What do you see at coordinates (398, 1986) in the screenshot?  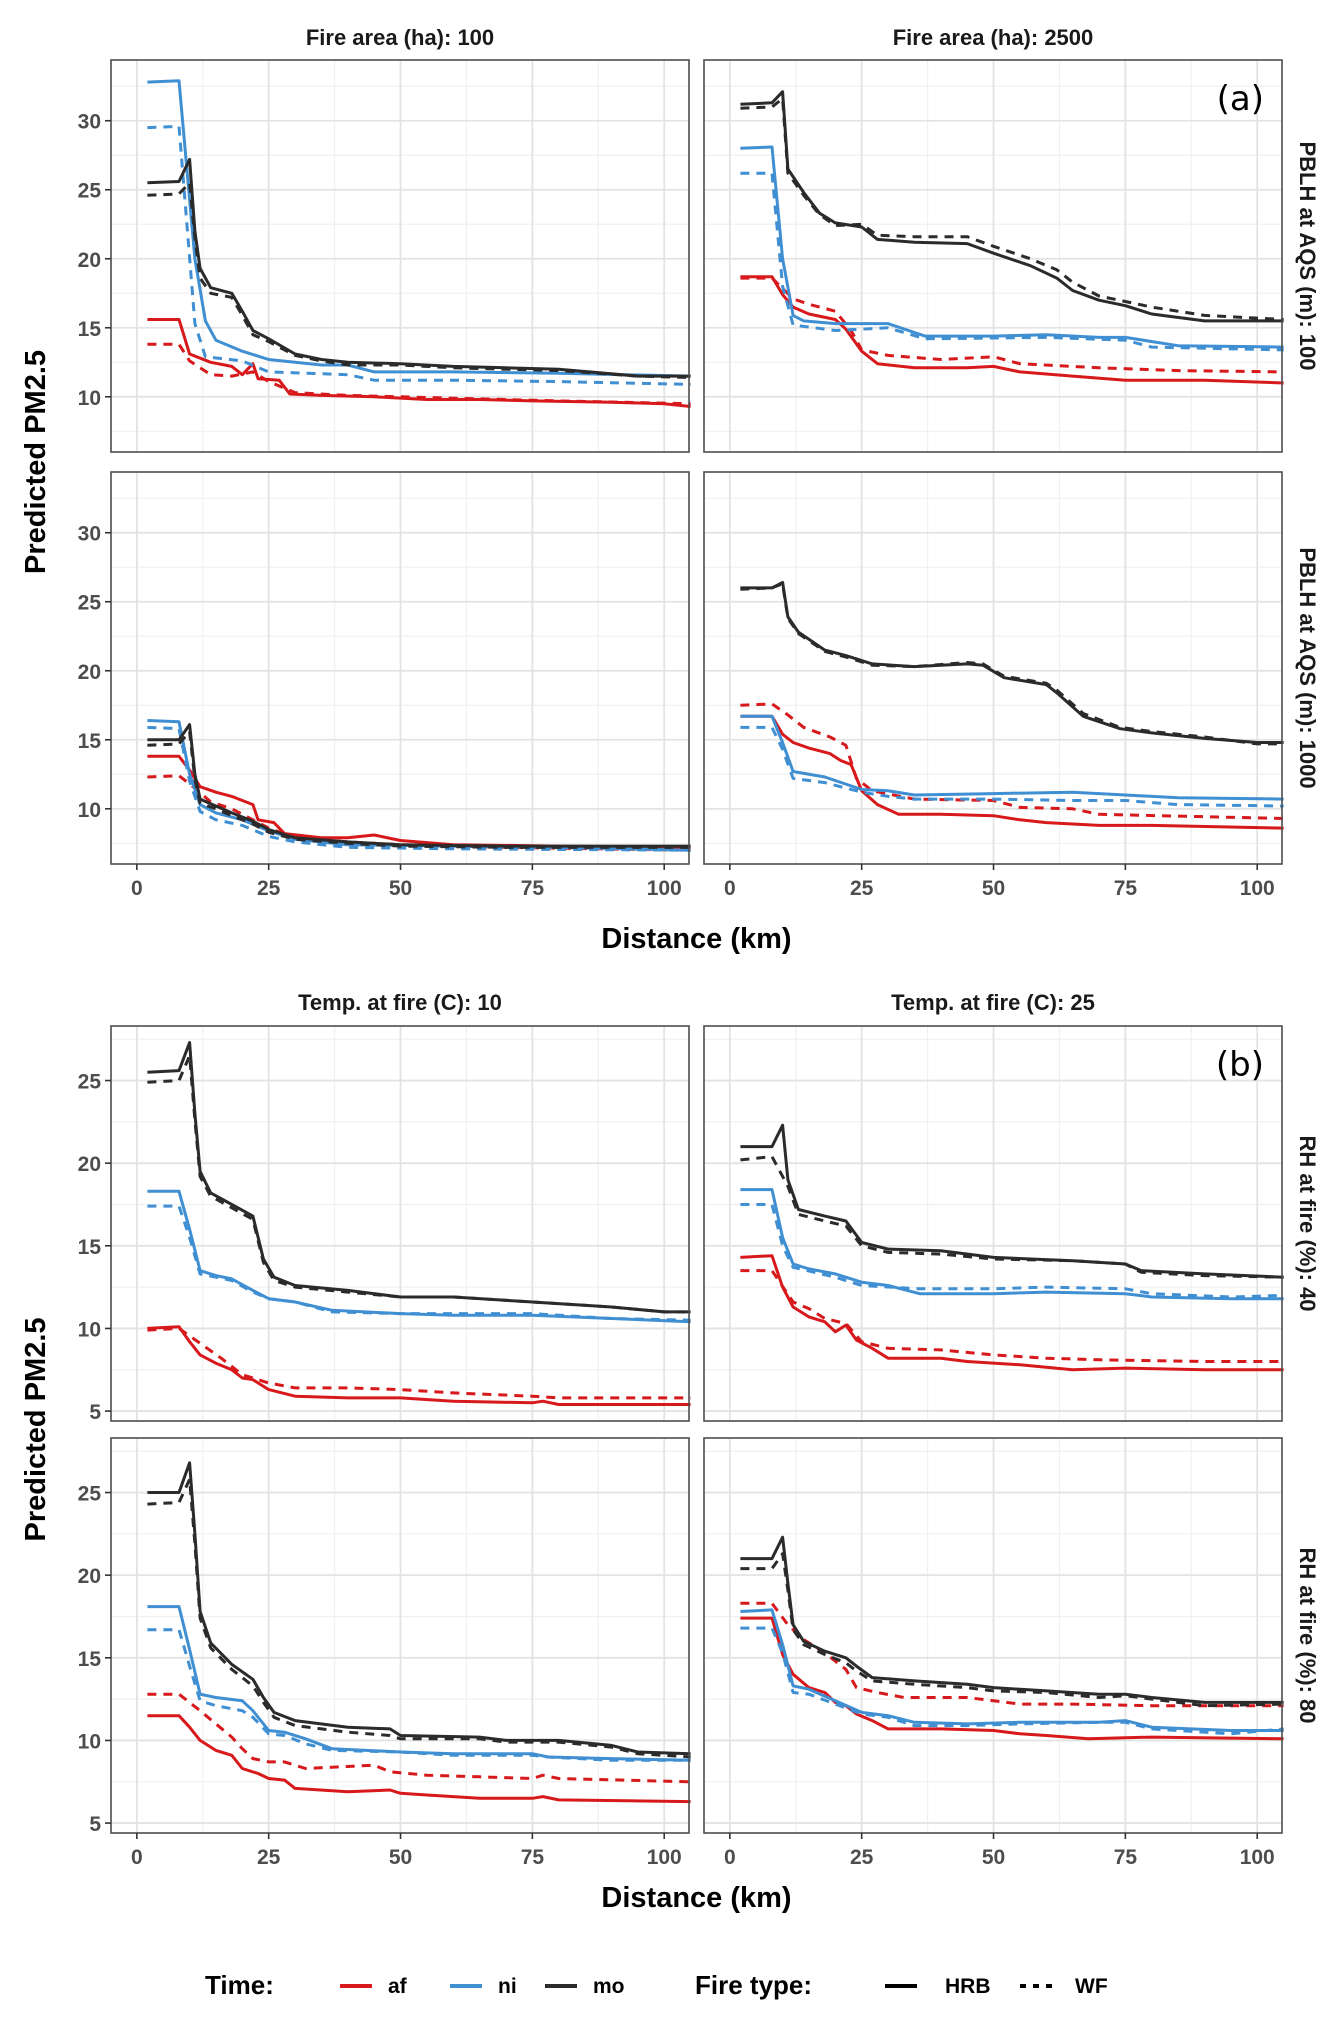 I see `legend-label-af: af` at bounding box center [398, 1986].